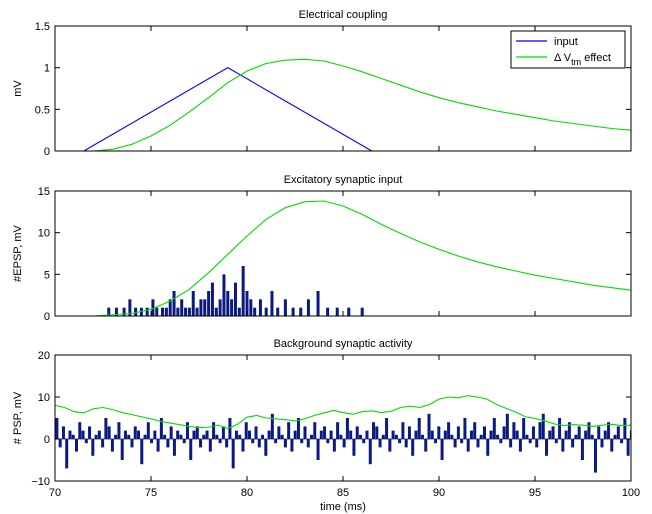 The width and height of the screenshot is (652, 514). I want to click on legend-label-text: input, so click(566, 42).